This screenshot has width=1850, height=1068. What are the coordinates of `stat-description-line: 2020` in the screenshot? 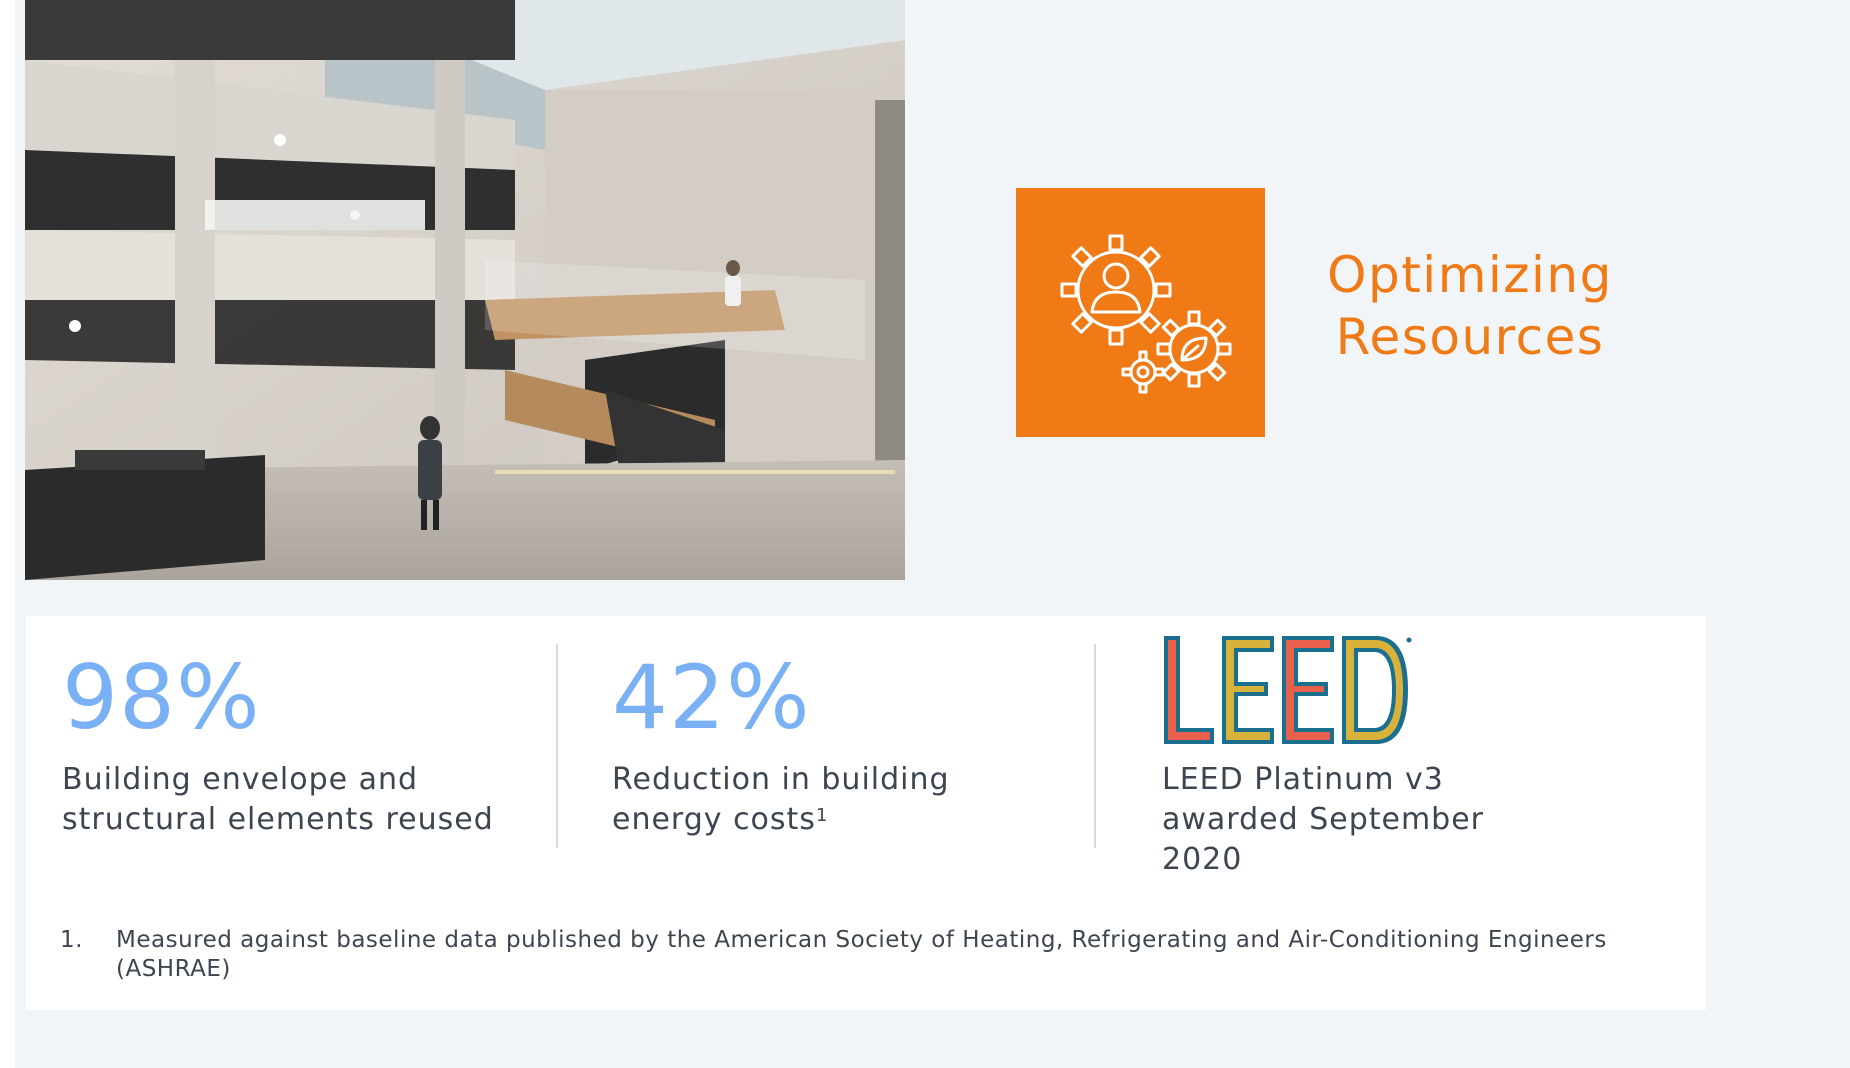 It's located at (1202, 859).